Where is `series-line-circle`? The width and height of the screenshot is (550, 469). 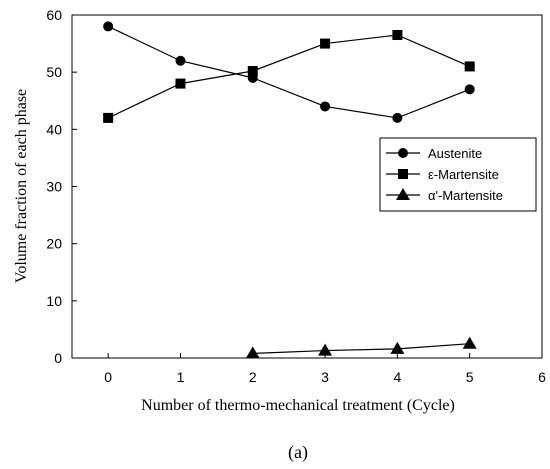
series-line-circle is located at coordinates (288, 72).